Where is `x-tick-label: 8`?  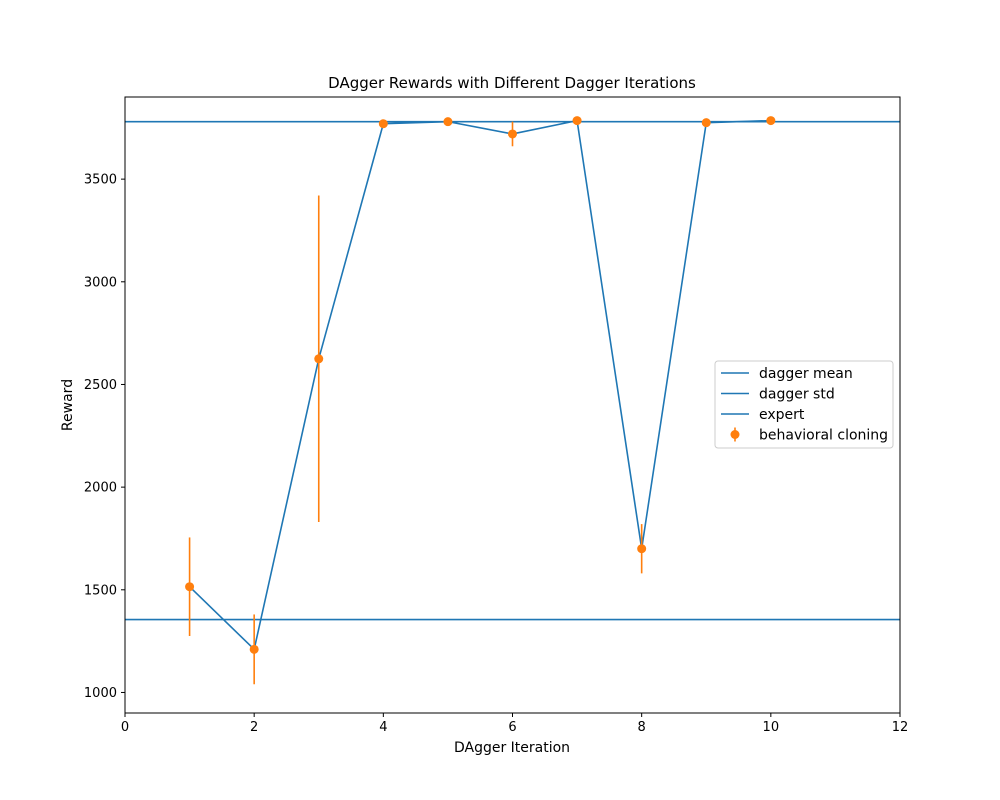
x-tick-label: 8 is located at coordinates (642, 727).